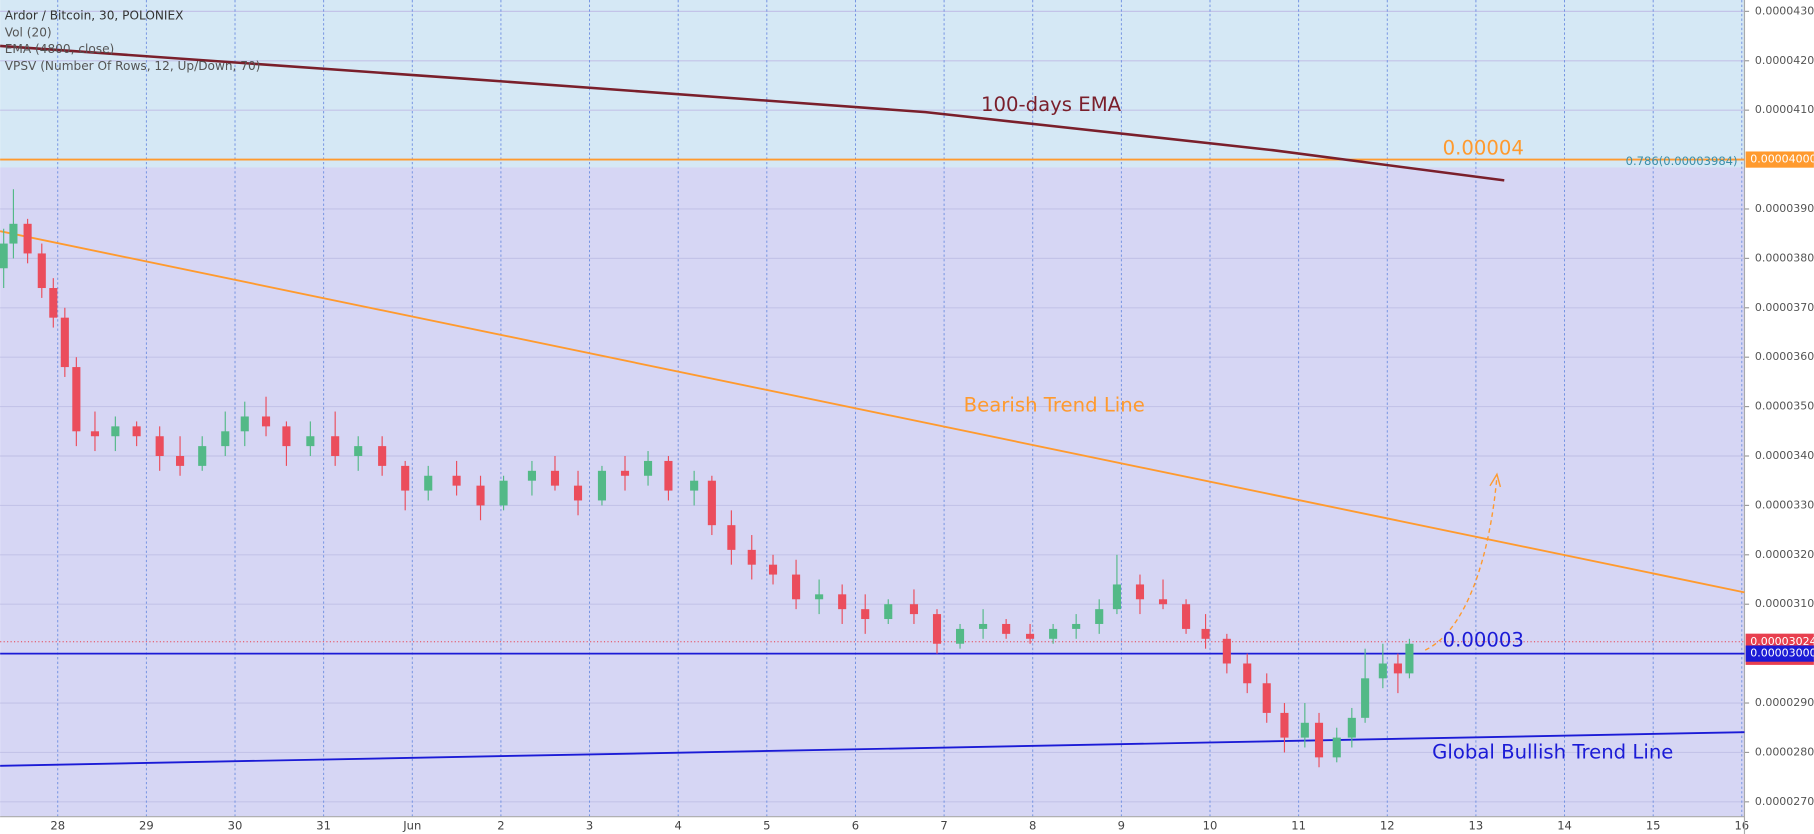  I want to click on annotation: 0.00003, so click(1483, 639).